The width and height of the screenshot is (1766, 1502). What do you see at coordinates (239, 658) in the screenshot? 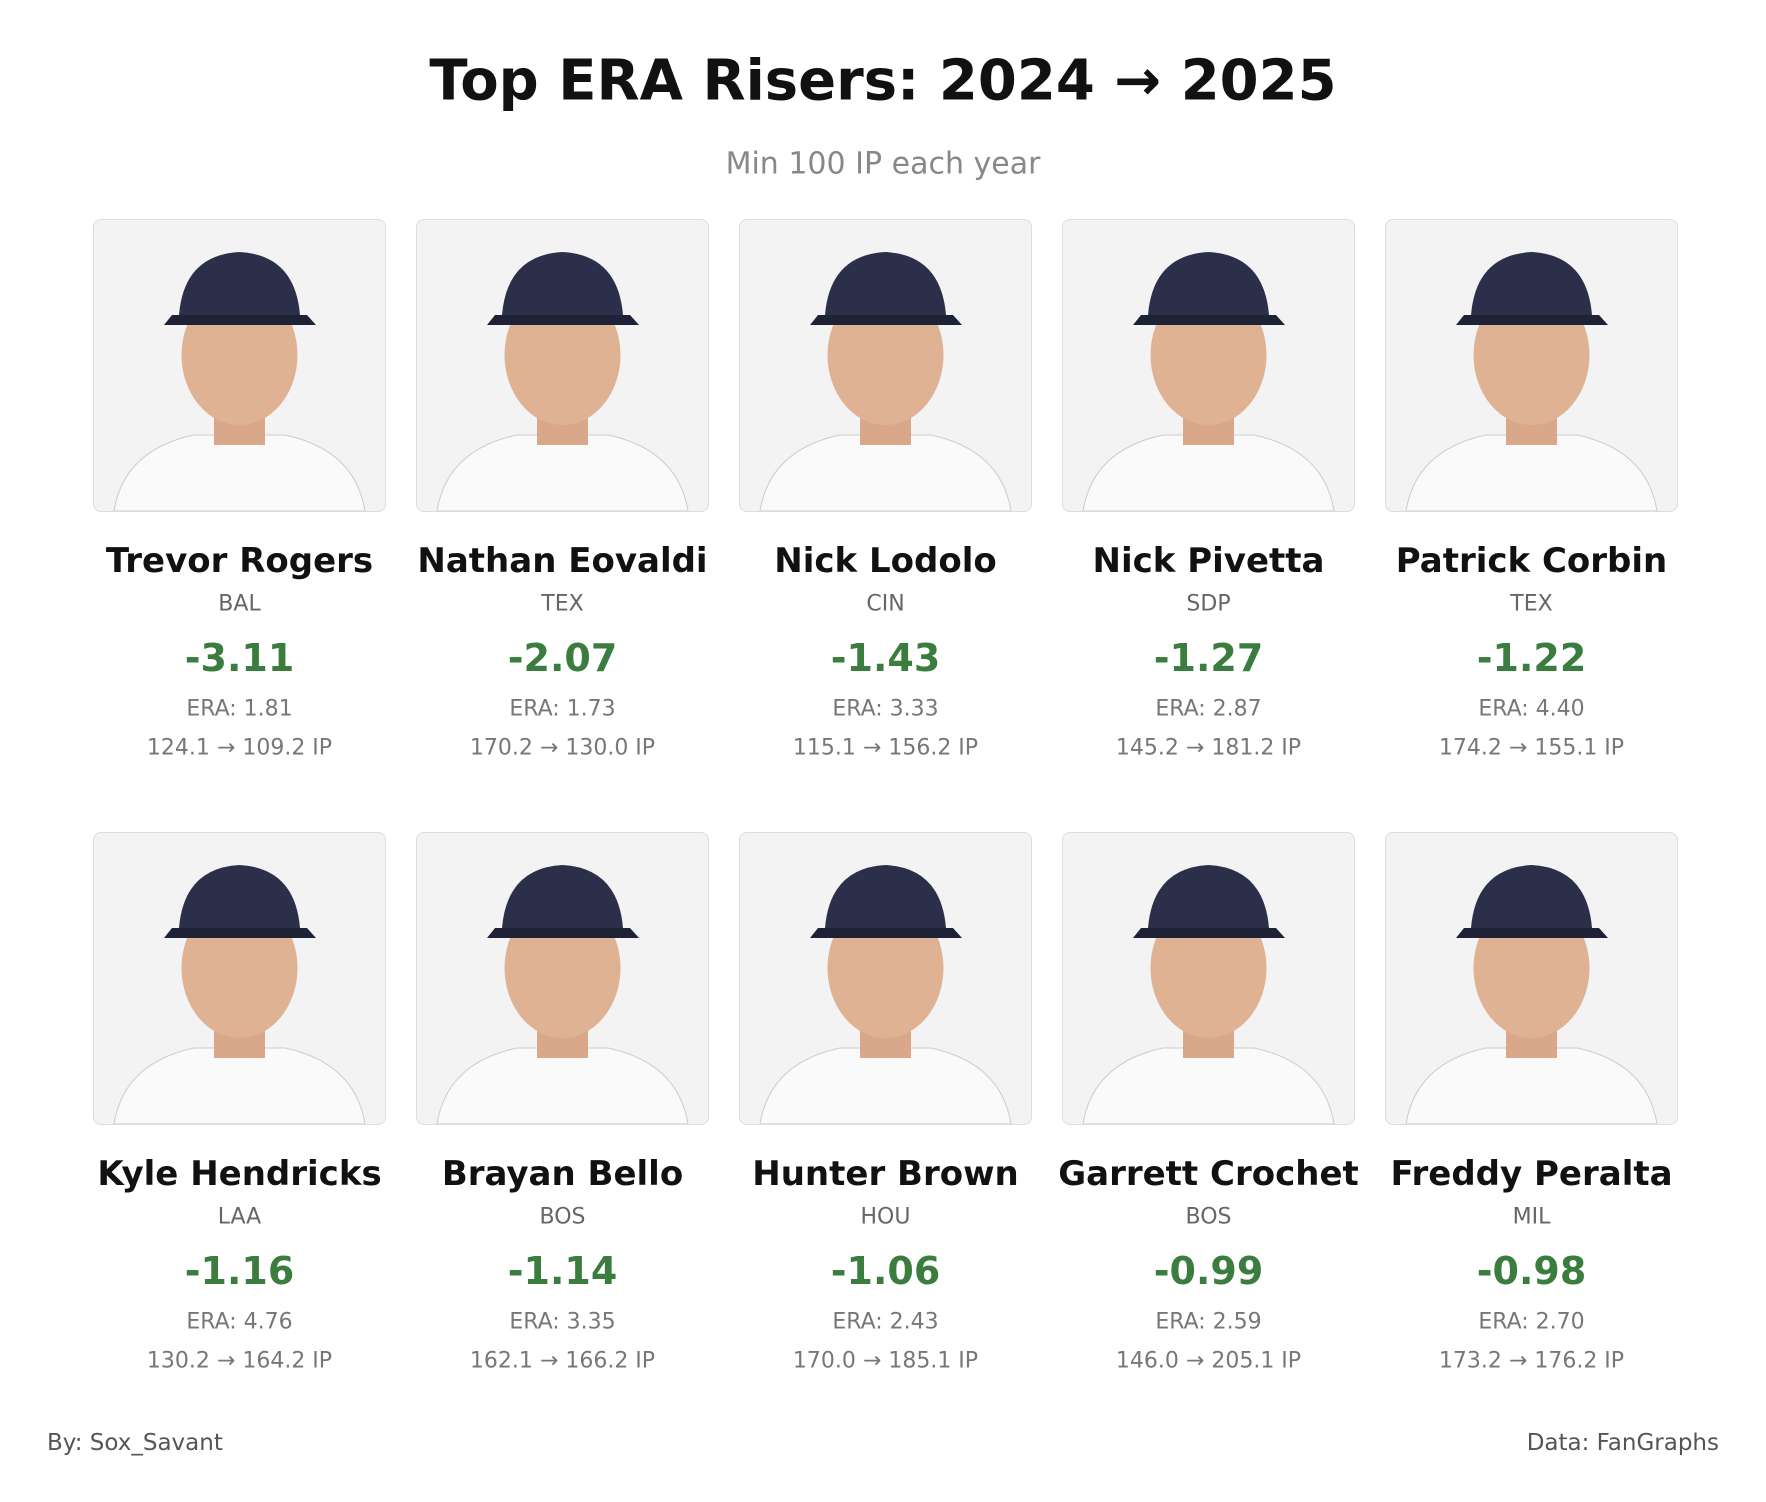
I see `era-change: -3.11` at bounding box center [239, 658].